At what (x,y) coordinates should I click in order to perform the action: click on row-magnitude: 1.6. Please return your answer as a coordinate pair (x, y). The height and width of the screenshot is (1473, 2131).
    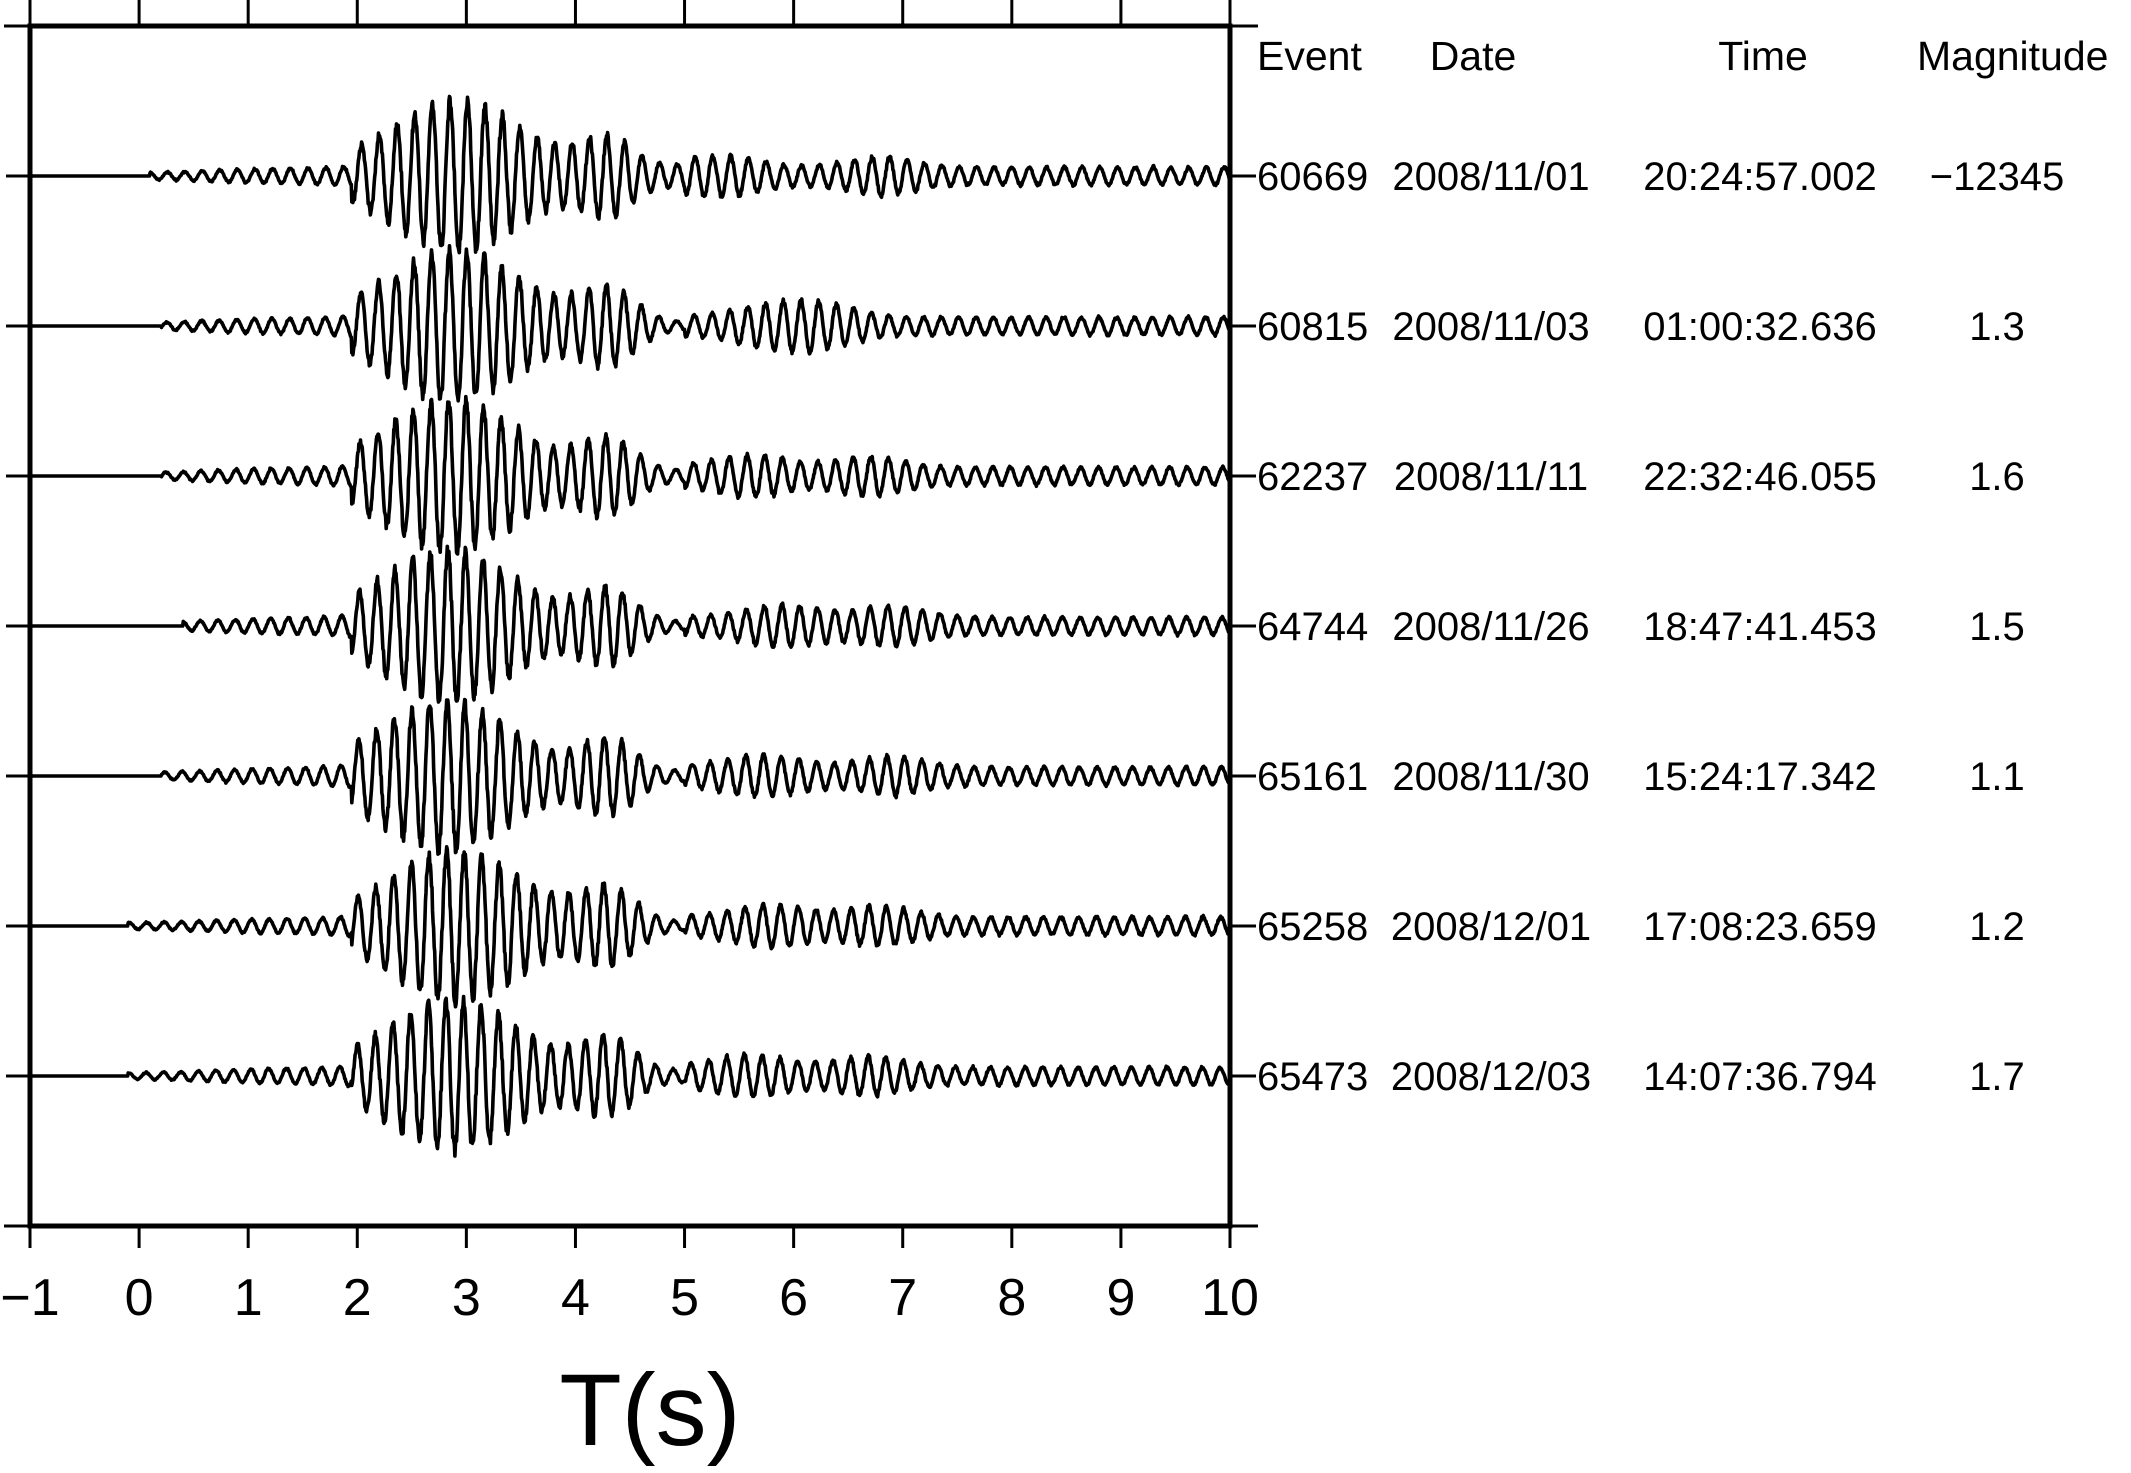
    Looking at the image, I should click on (1997, 477).